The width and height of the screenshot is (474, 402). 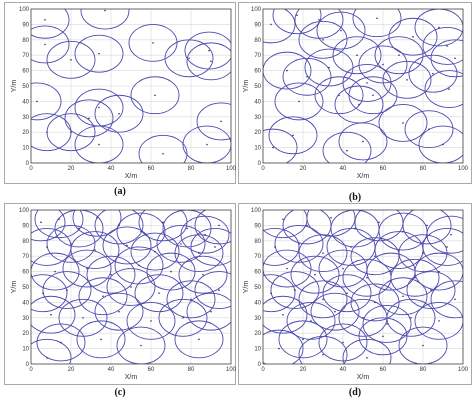 I want to click on caption-a: (a), so click(x=120, y=191).